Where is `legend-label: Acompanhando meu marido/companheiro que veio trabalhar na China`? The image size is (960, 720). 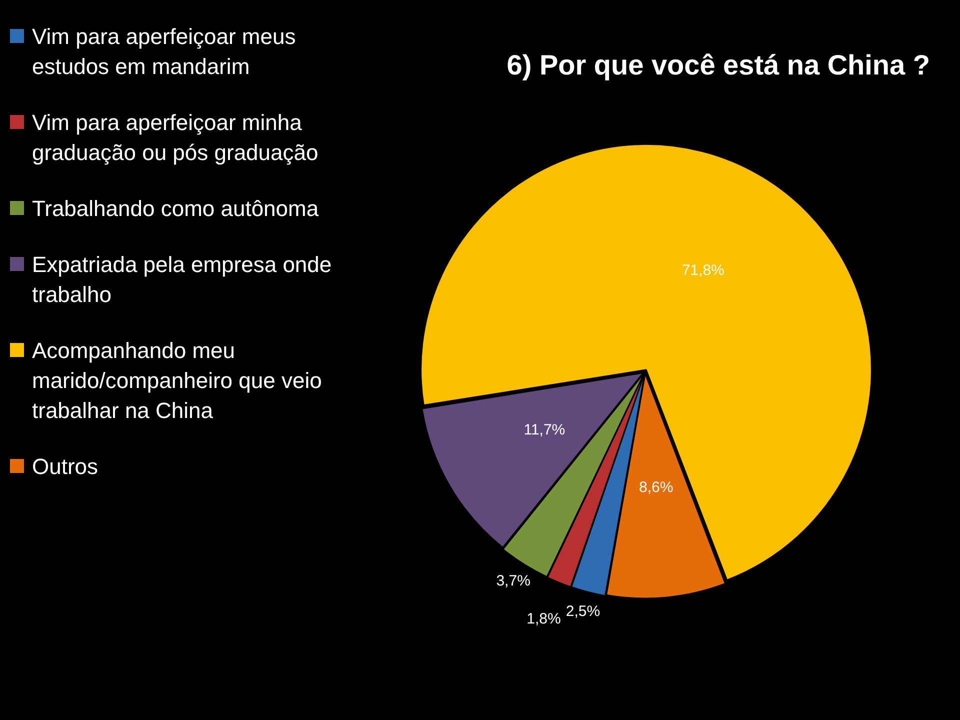 legend-label: Acompanhando meu marido/companheiro que veio trabalhar na China is located at coordinates (177, 381).